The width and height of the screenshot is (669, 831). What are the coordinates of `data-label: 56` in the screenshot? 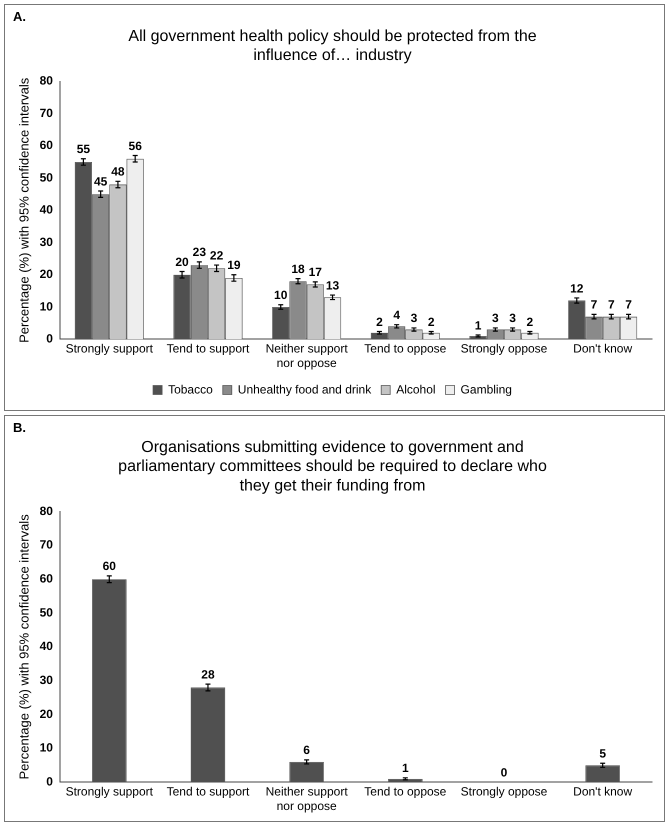 It's located at (135, 145).